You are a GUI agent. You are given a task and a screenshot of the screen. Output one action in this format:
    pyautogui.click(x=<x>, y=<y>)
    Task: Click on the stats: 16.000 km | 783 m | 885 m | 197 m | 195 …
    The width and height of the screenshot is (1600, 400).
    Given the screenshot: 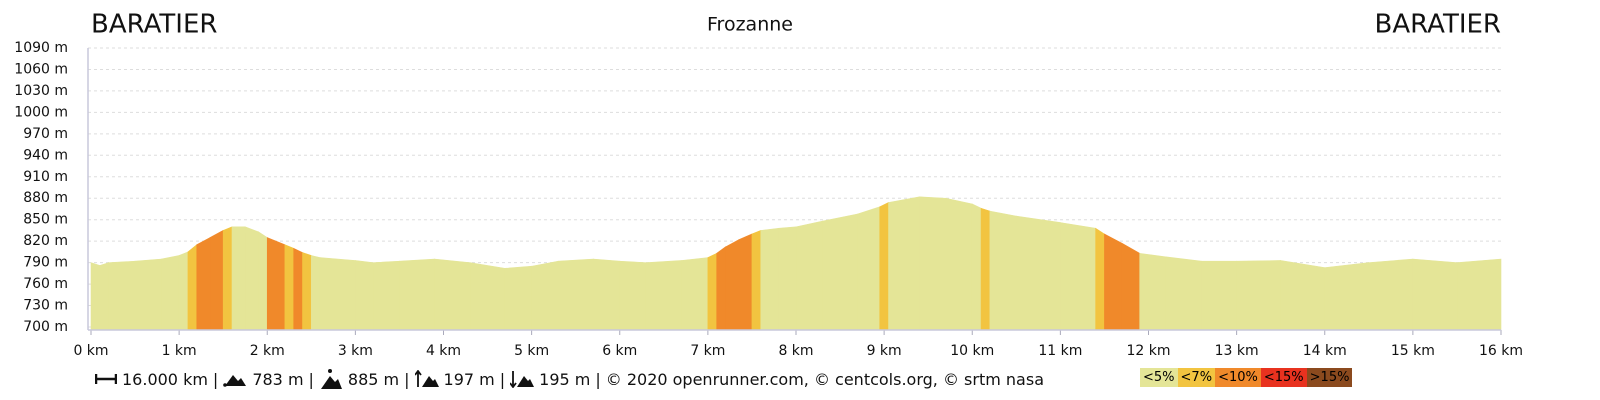 What is the action you would take?
    pyautogui.click(x=569, y=379)
    